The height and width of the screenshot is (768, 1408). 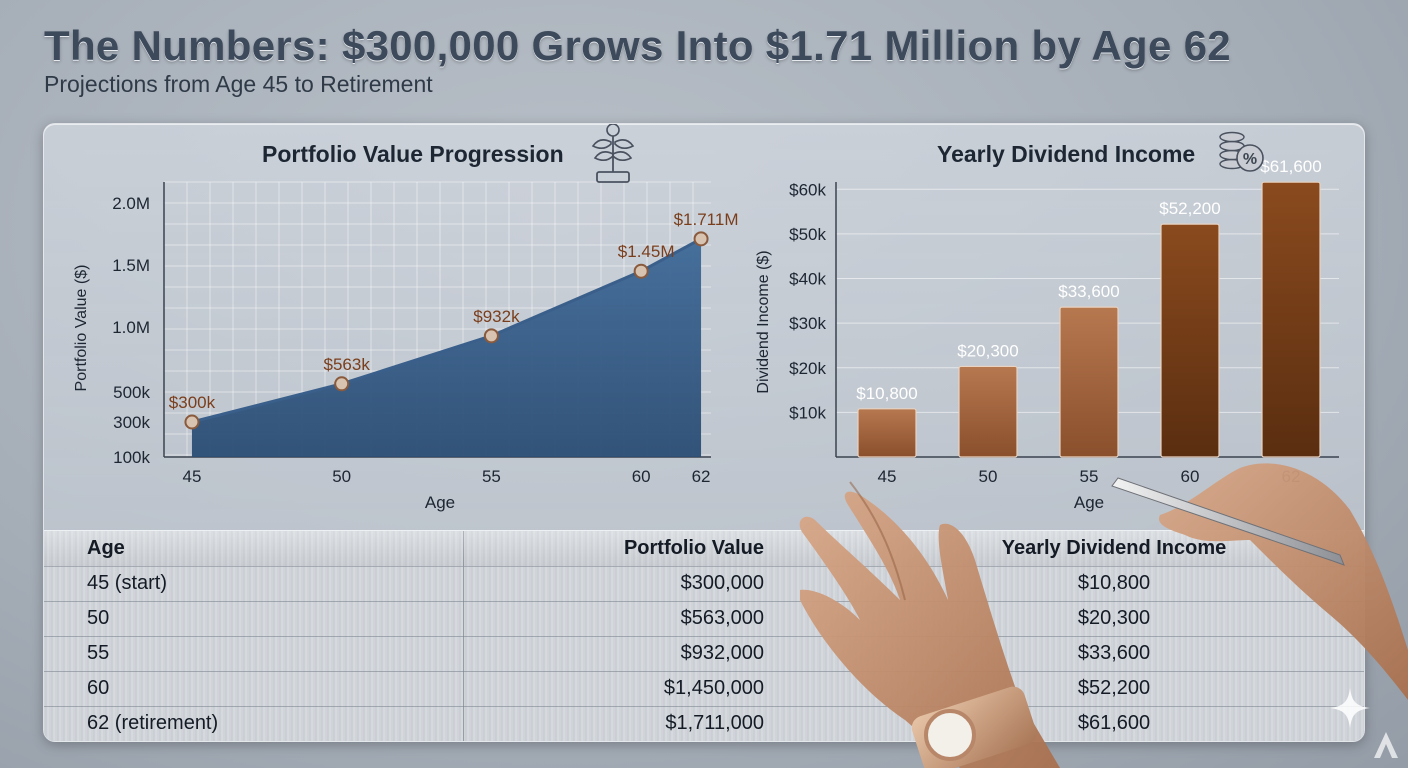 I want to click on cell-portfolio-value: $932,000, so click(x=722, y=653).